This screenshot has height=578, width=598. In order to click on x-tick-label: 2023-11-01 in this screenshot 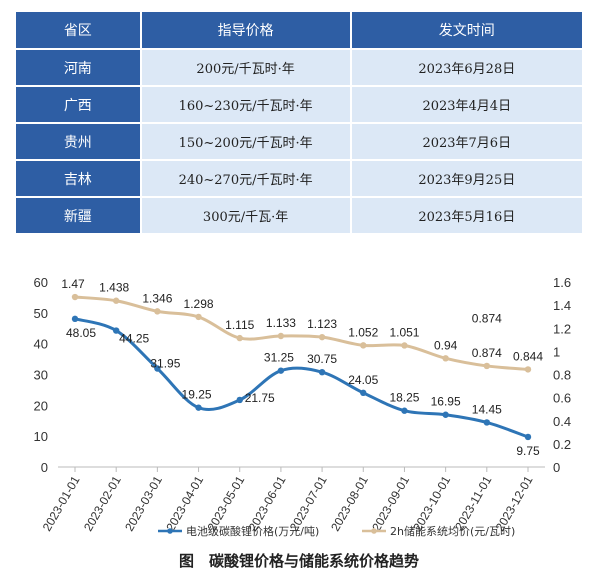, I will do `click(473, 503)`.